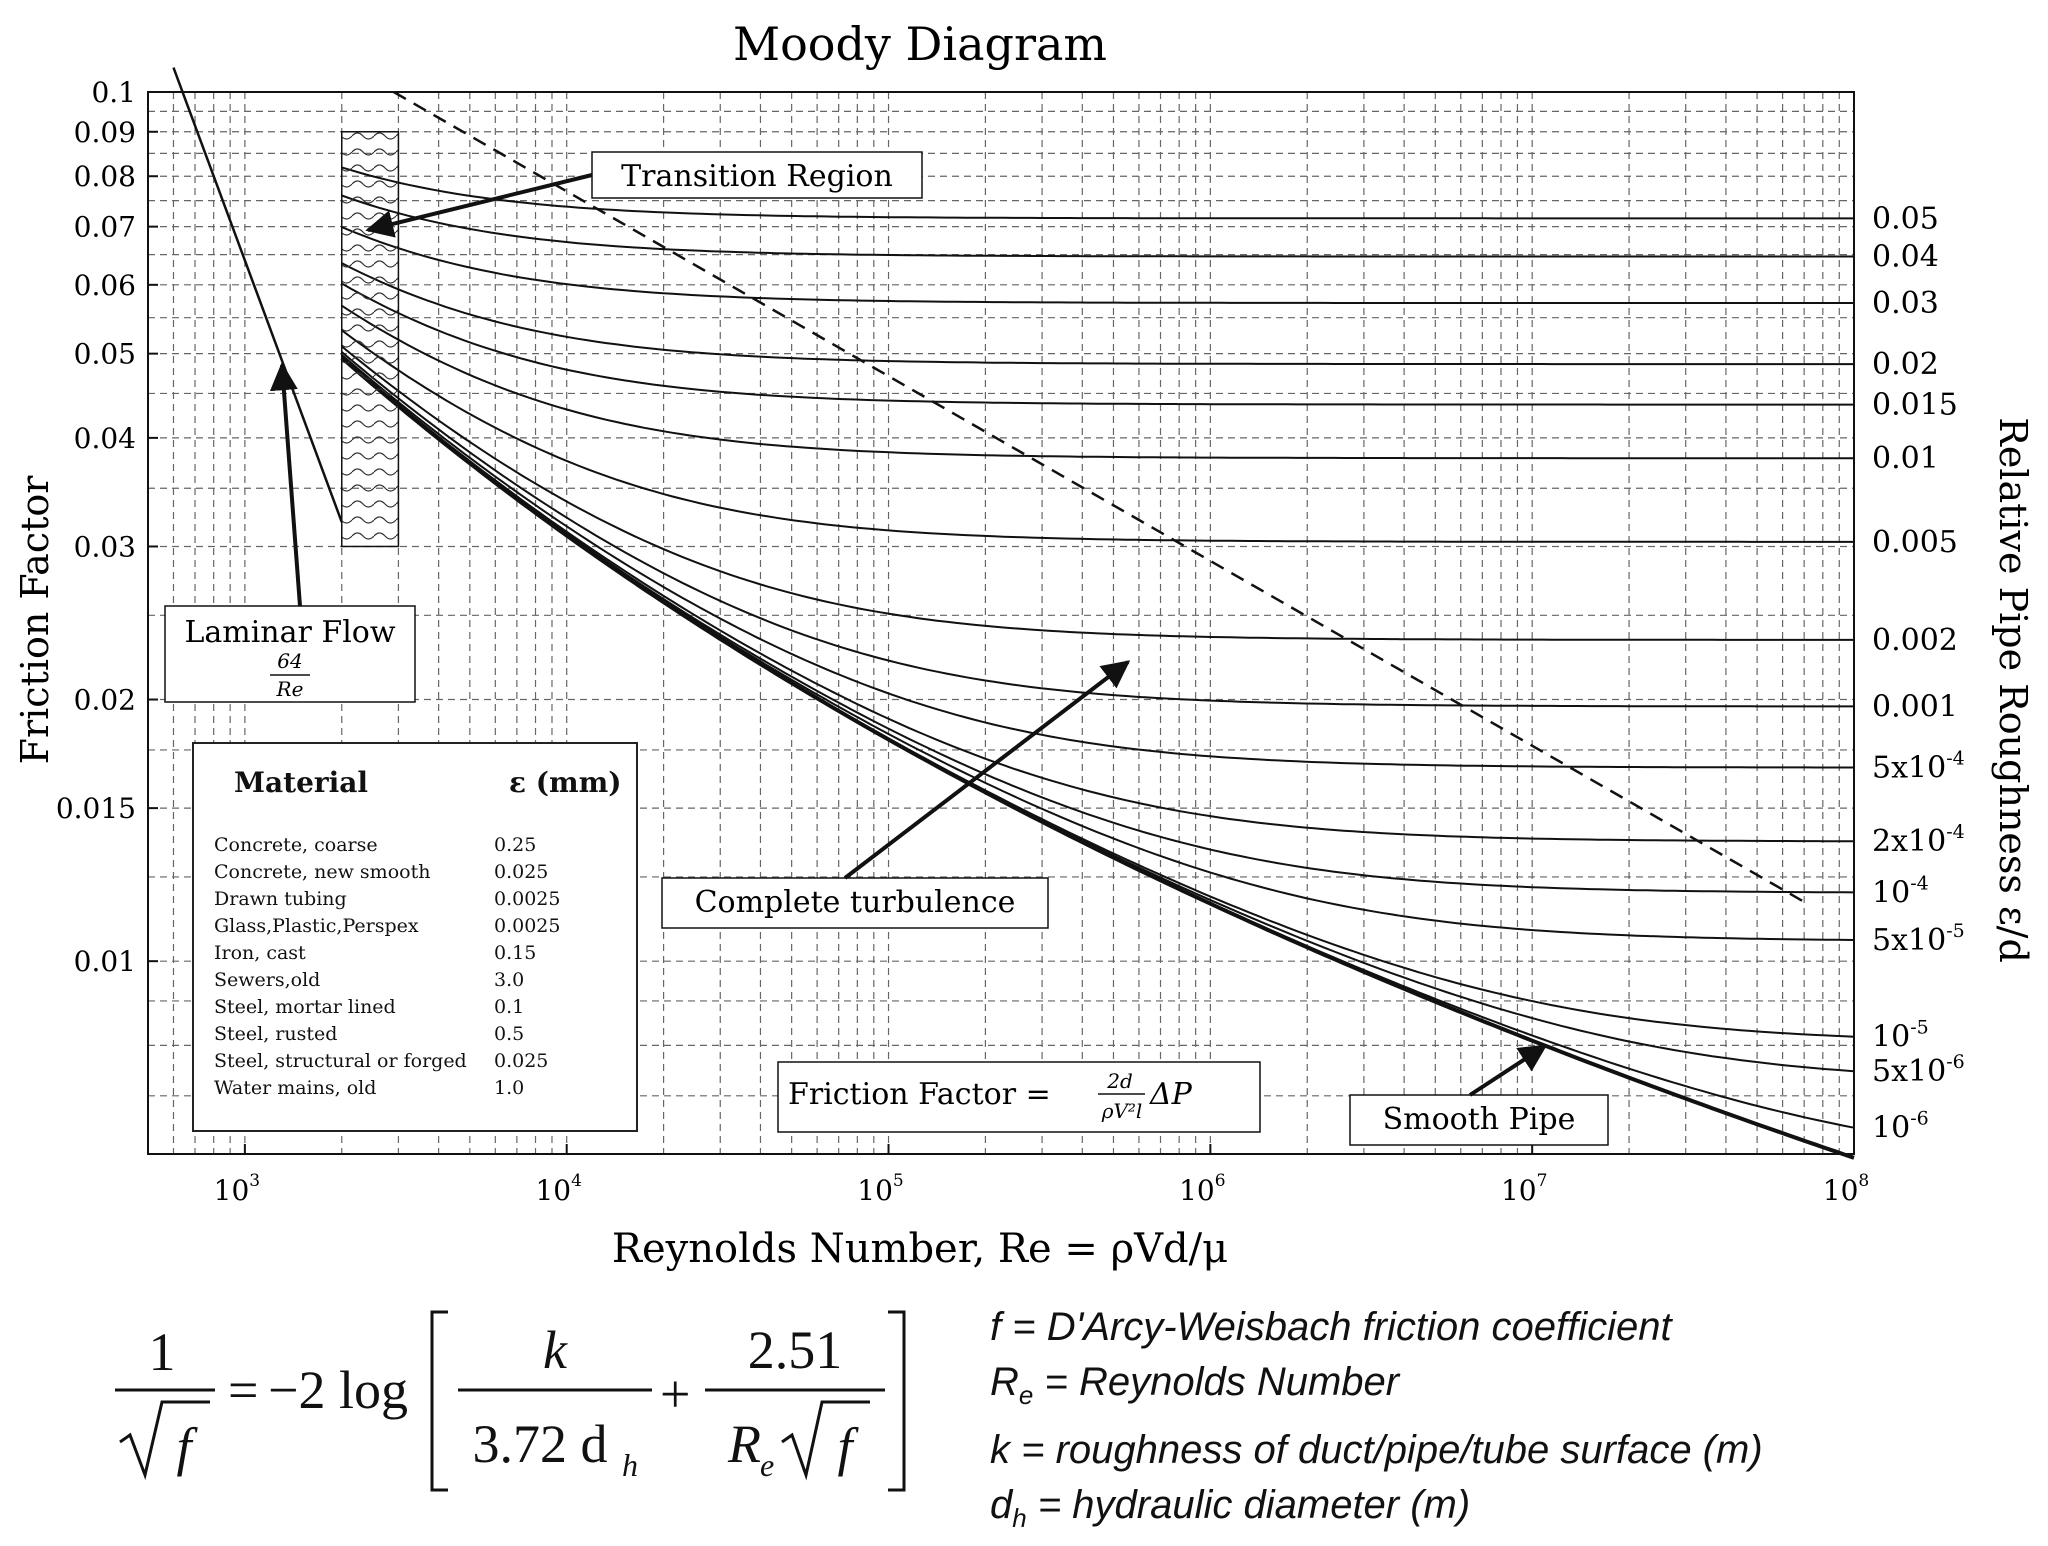  I want to click on laminar-line, so click(257, 295).